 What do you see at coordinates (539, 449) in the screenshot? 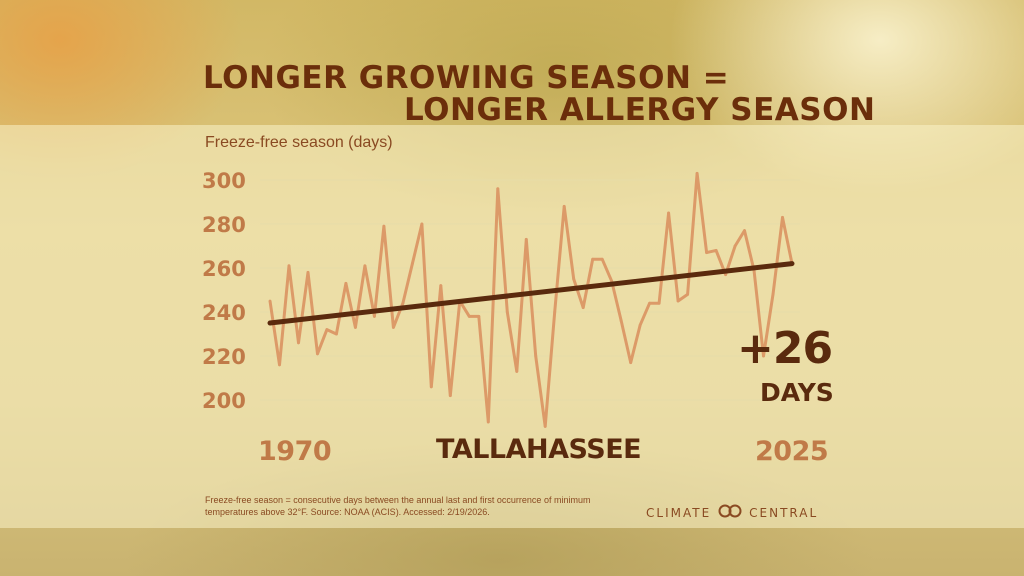
I see `location-label: TALLAHASSEE` at bounding box center [539, 449].